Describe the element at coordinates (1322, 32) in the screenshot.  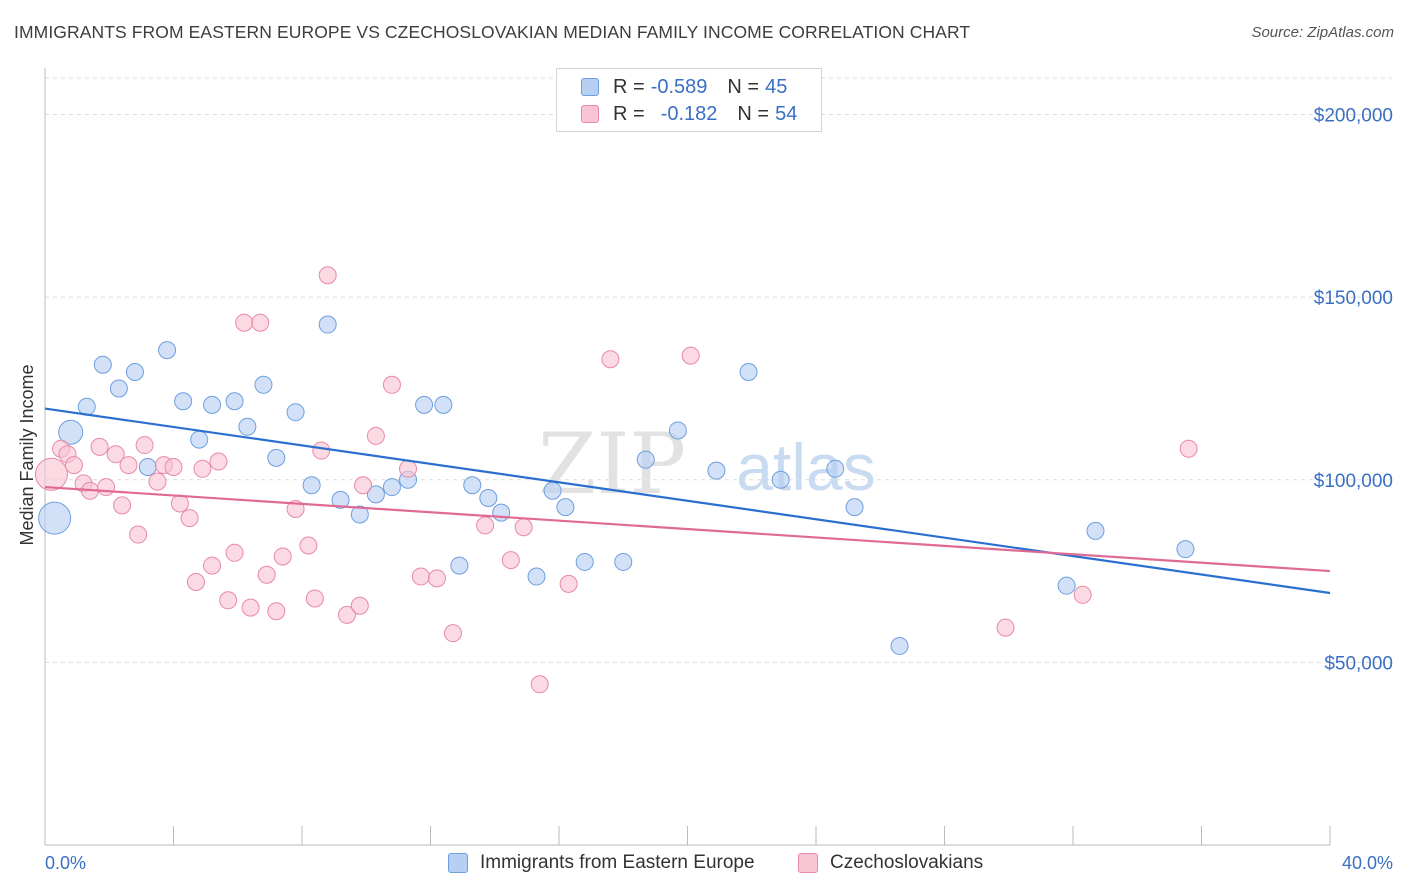
I see `source-label: Source: ZipAtlas.com` at that location.